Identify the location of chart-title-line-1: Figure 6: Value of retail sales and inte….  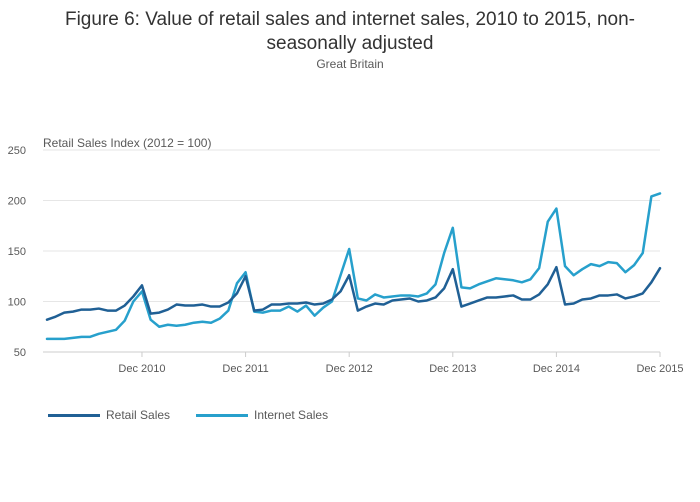
(349, 19).